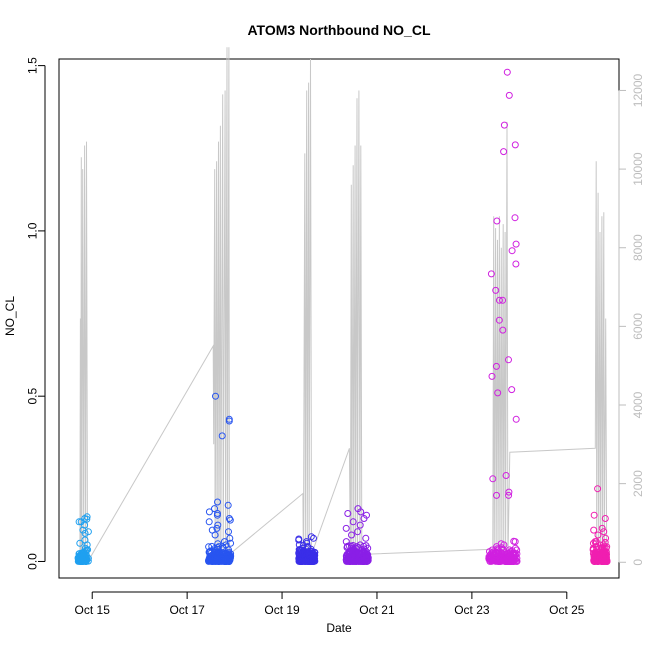  Describe the element at coordinates (638, 404) in the screenshot. I see `y-right-tick-label: 4000` at that location.